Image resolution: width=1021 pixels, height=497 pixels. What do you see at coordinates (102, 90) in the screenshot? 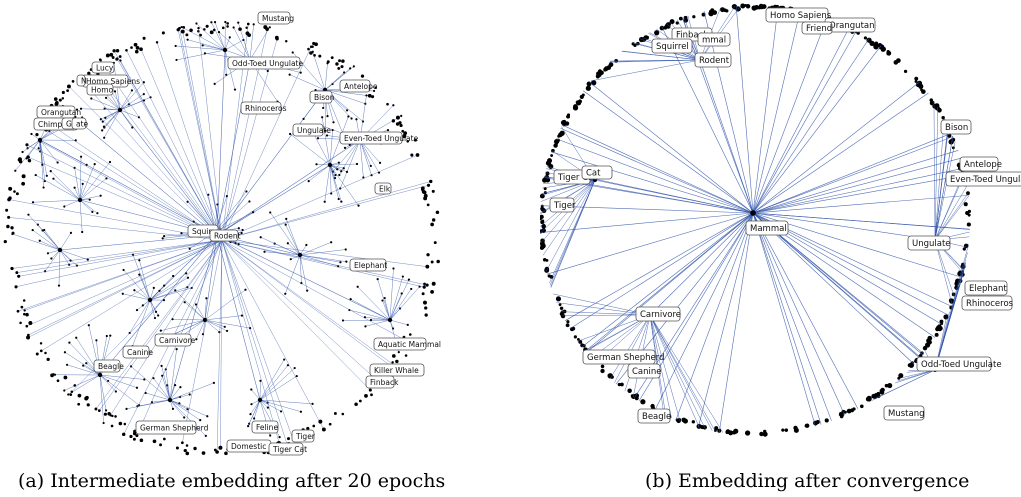
I see `label-text: Homo` at bounding box center [102, 90].